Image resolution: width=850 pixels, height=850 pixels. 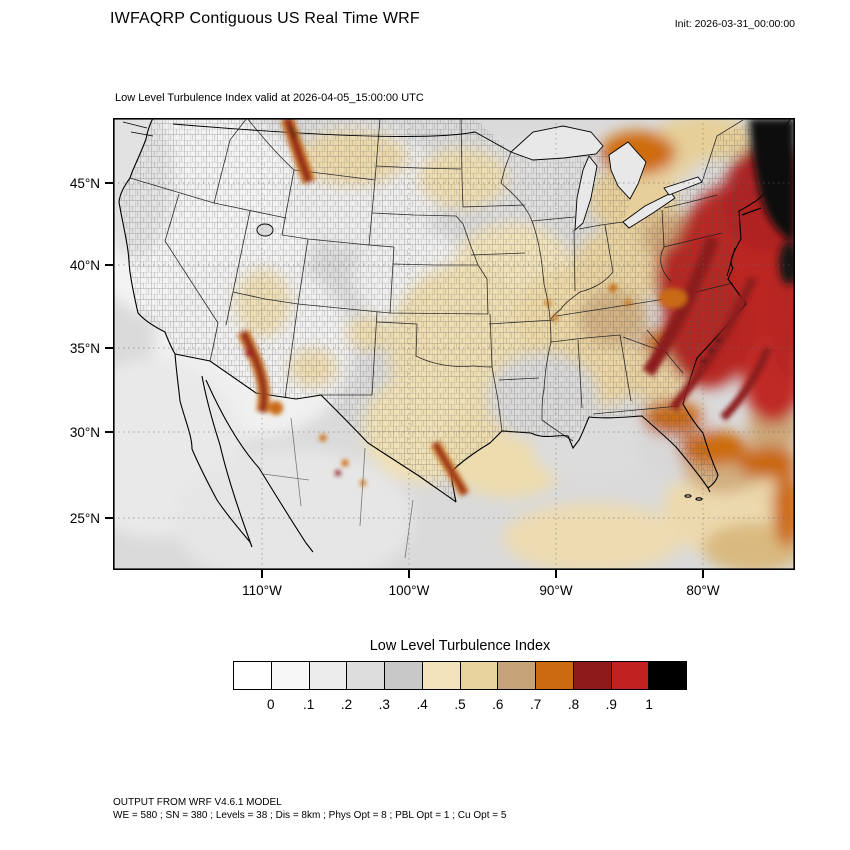 I want to click on init-timestamp: Init: 2026-03-31_00:00:00, so click(x=734, y=24).